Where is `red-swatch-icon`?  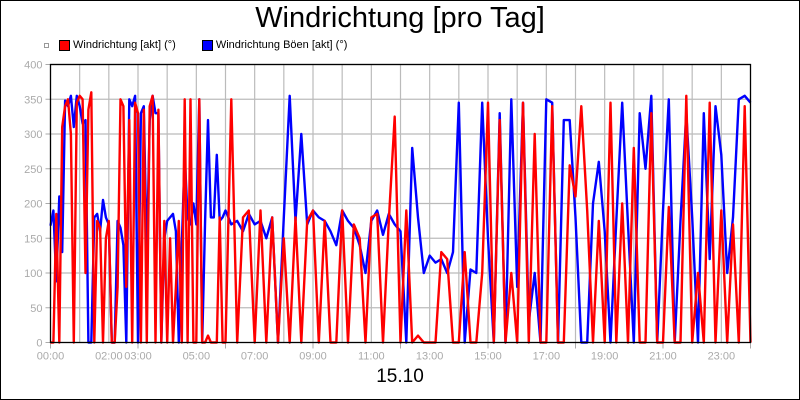
red-swatch-icon is located at coordinates (64, 45).